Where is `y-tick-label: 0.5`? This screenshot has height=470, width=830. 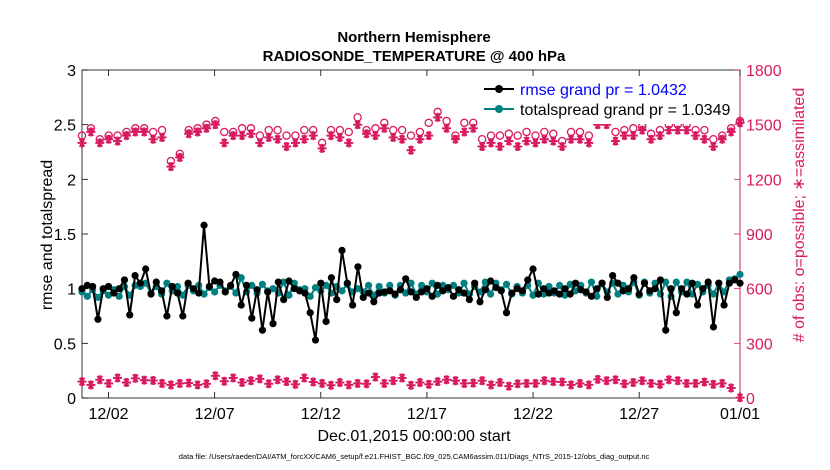 y-tick-label: 0.5 is located at coordinates (65, 344).